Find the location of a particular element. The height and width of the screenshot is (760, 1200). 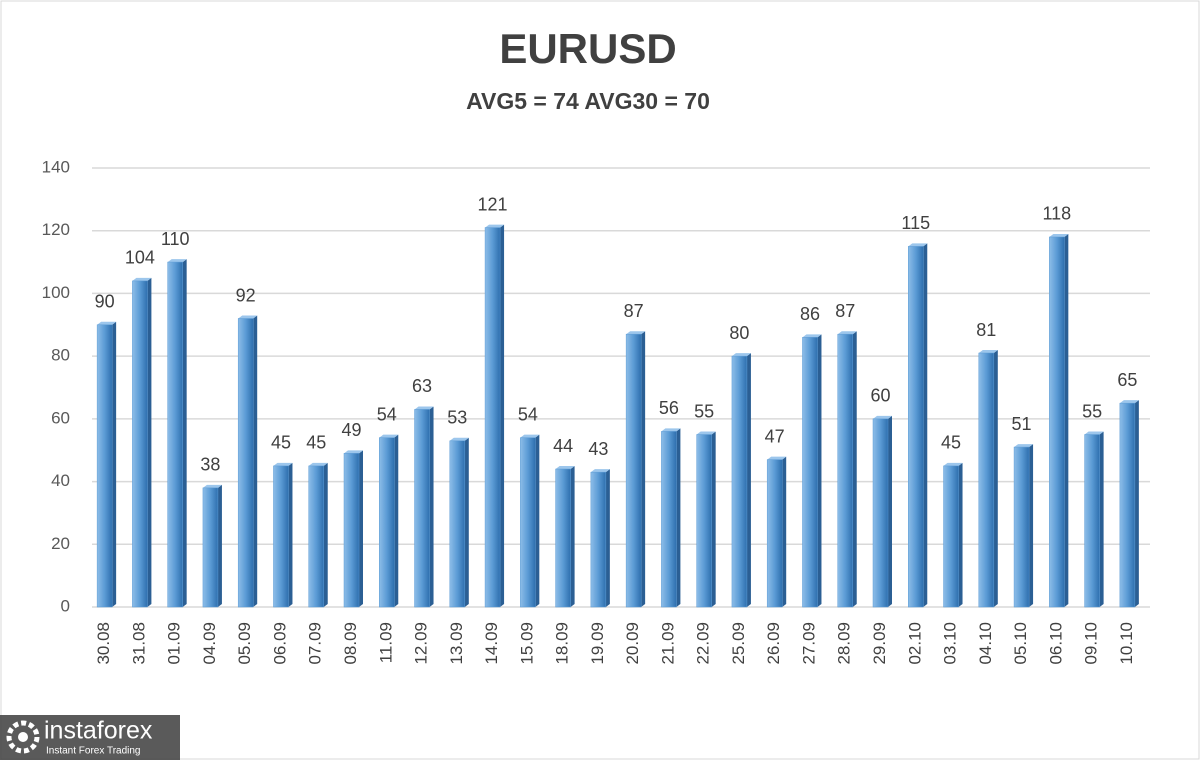

y-tick-label: 100 is located at coordinates (56, 292).